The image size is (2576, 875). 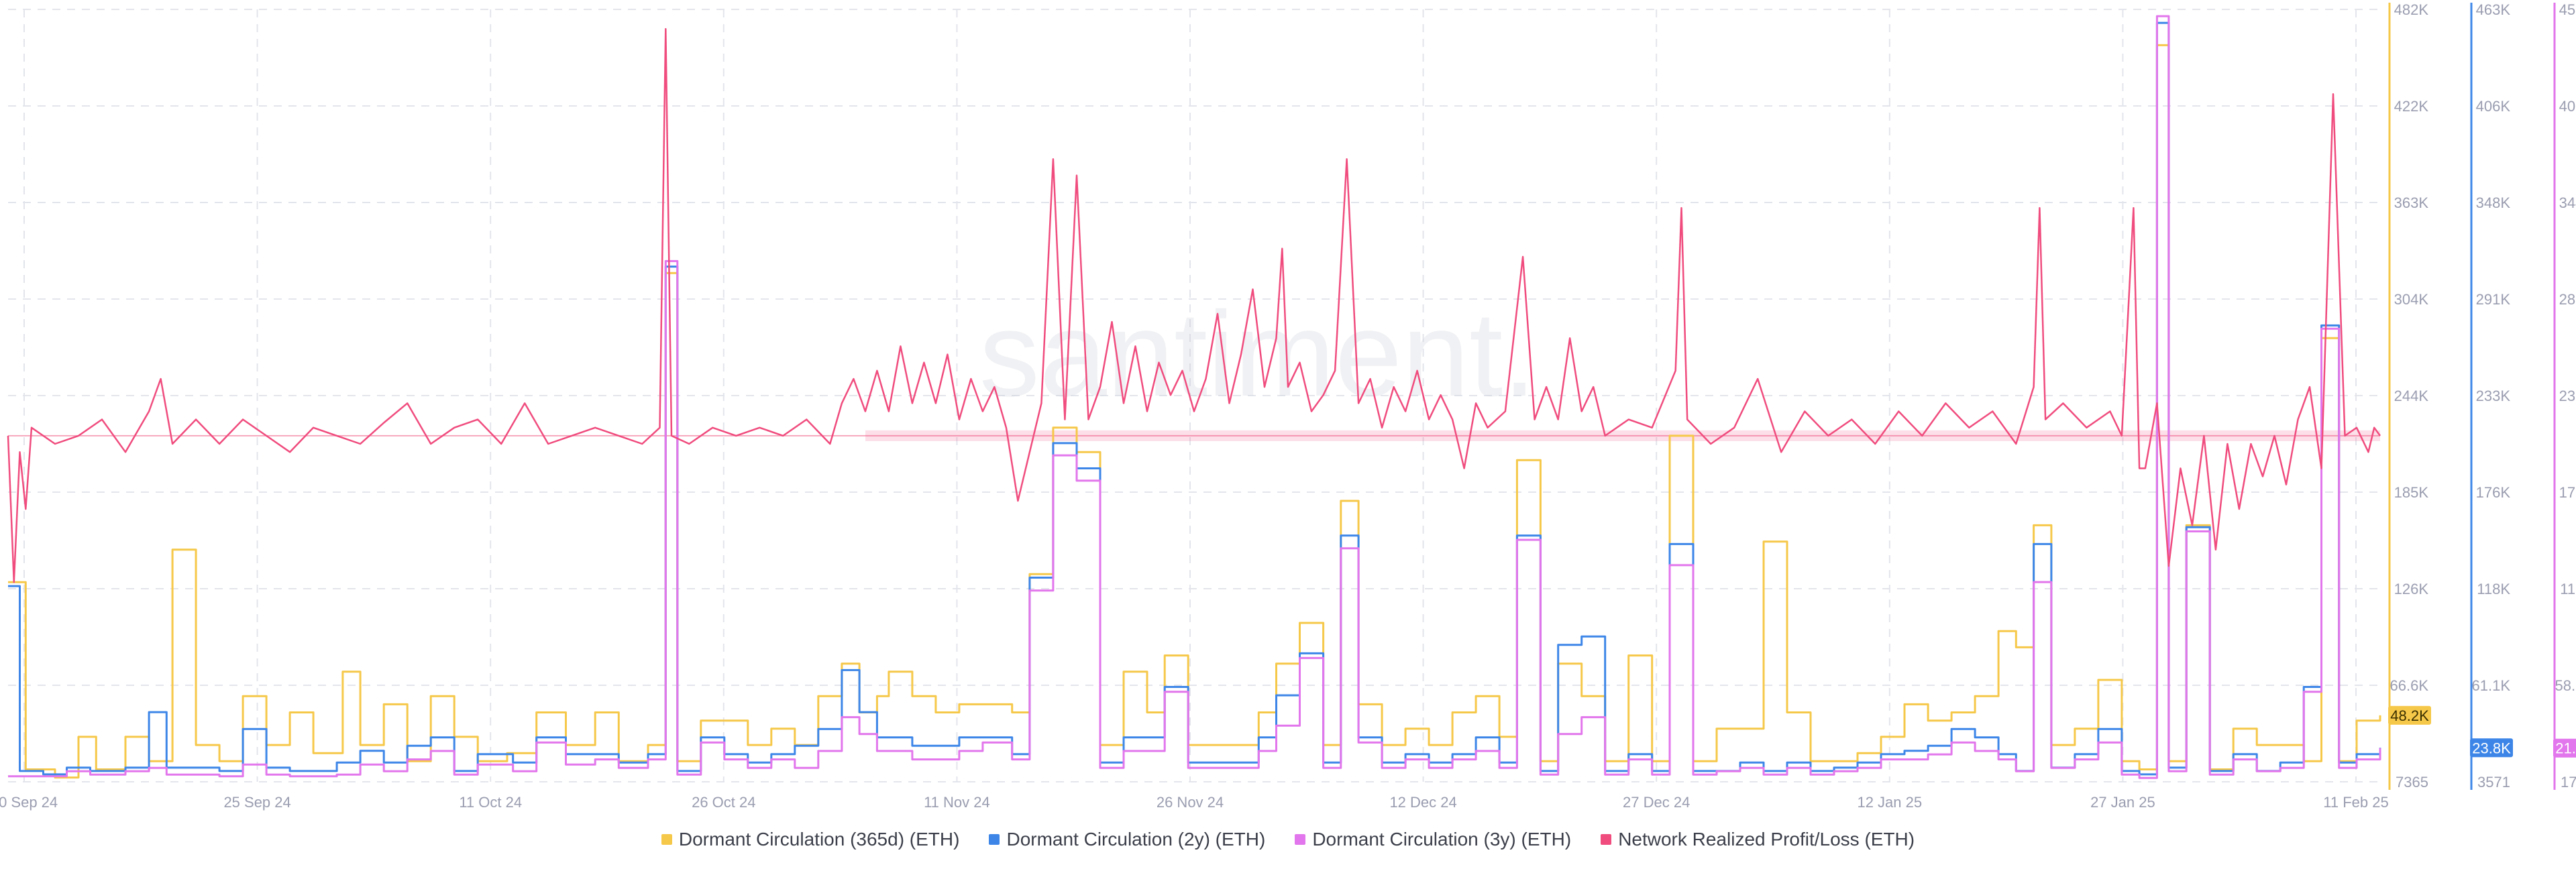 I want to click on x-tick-label: 27 Dec 24, so click(x=1656, y=802).